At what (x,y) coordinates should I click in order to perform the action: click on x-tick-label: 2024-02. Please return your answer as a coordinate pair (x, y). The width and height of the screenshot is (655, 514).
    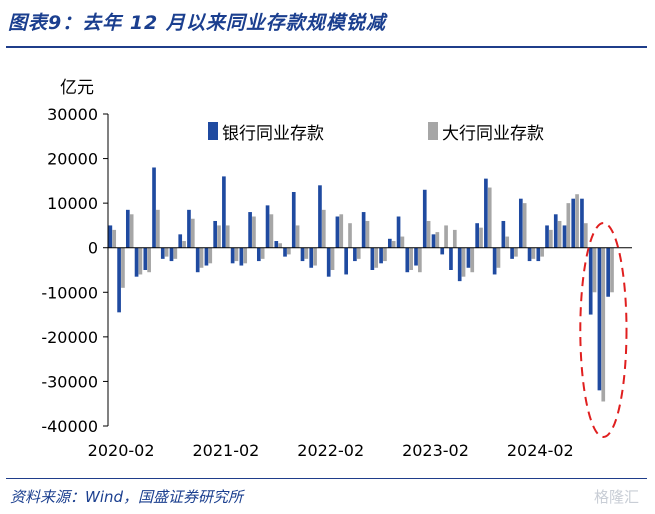
    Looking at the image, I should click on (540, 450).